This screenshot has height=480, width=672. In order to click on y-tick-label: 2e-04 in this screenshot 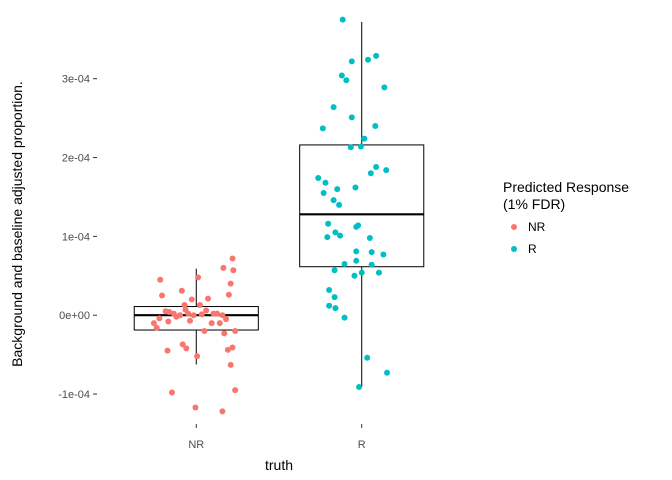, I will do `click(76, 159)`.